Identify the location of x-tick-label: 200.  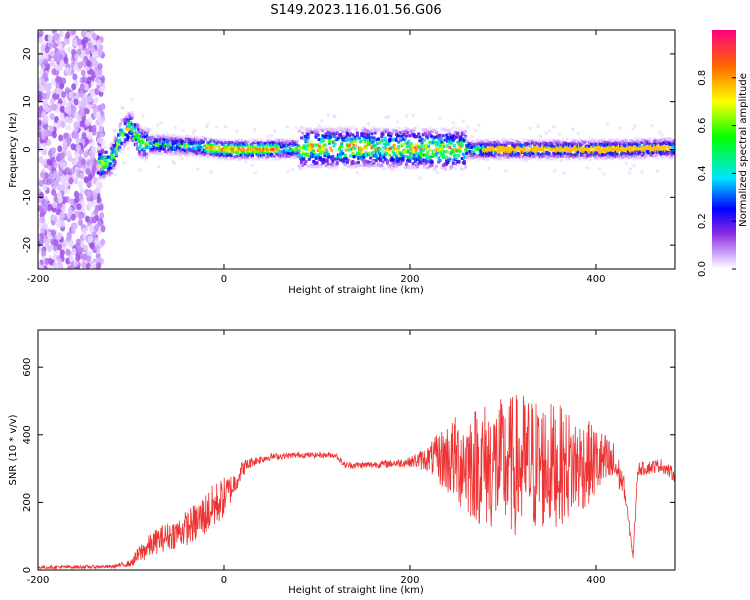
(409, 580).